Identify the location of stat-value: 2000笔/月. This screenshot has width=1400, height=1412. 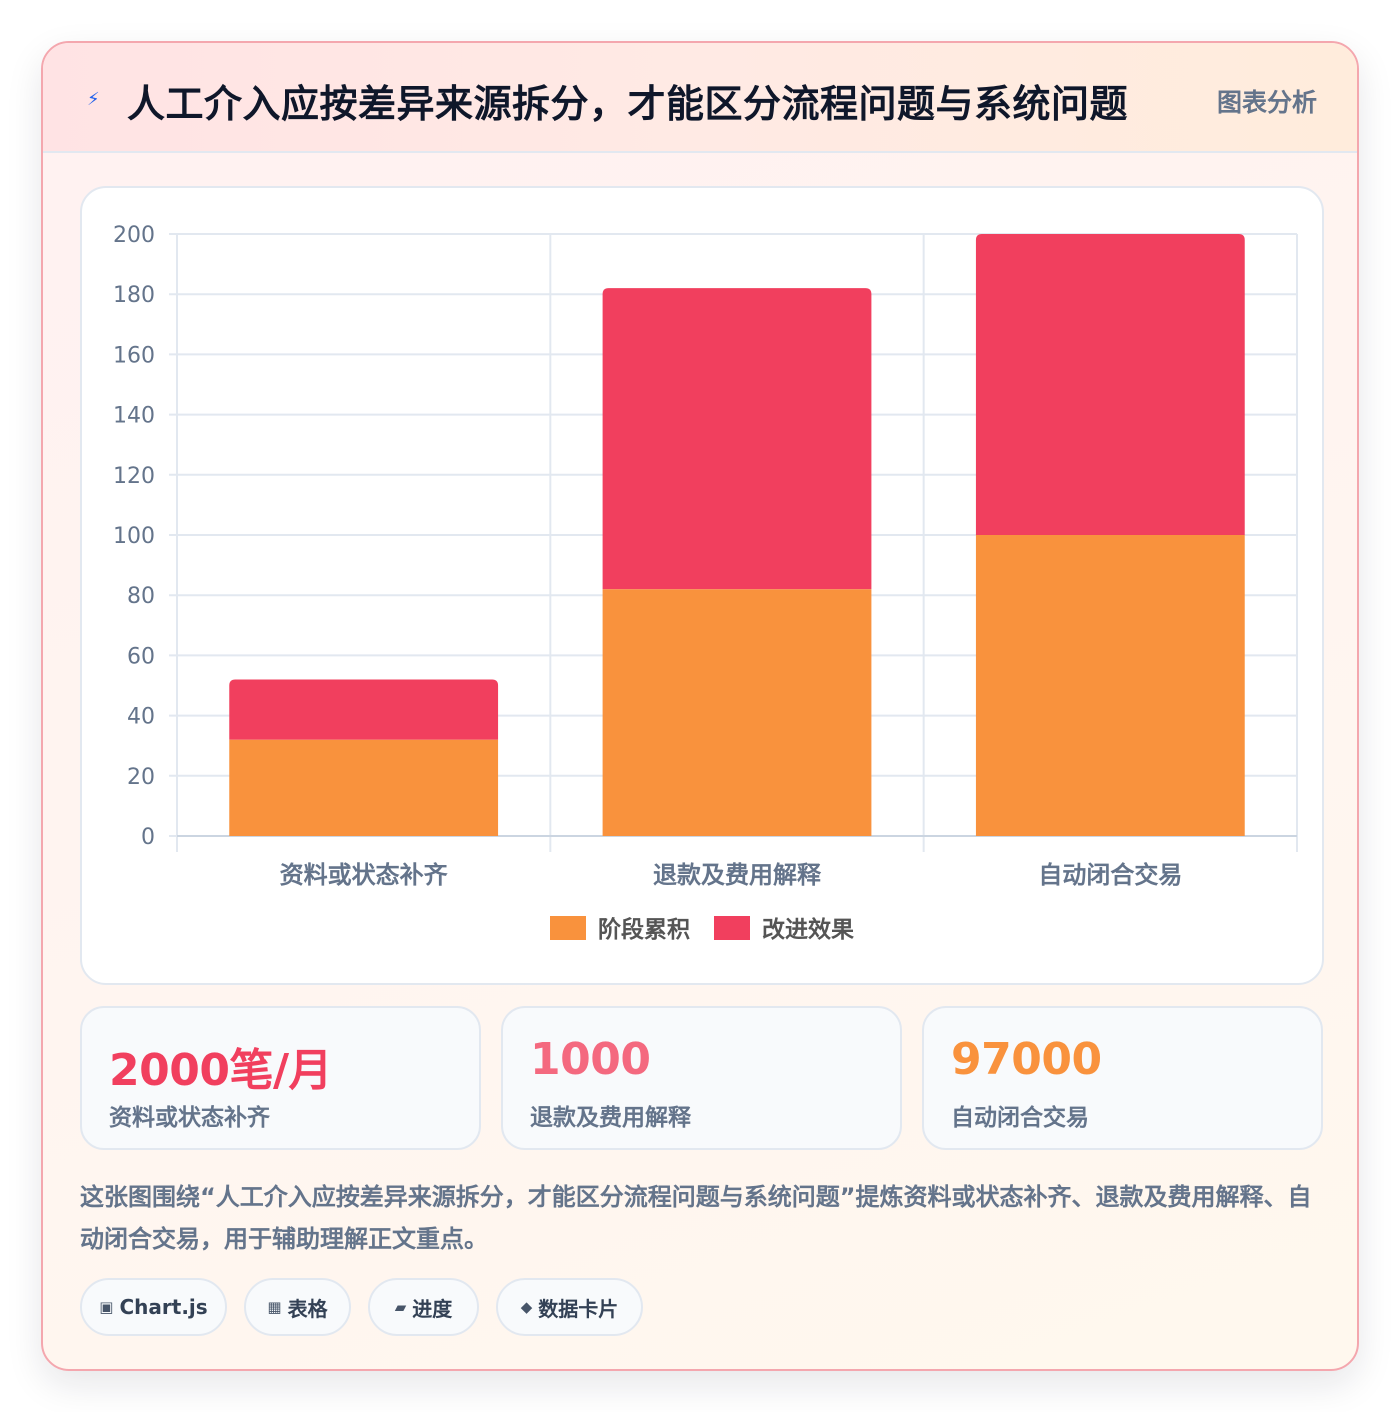
(221, 1070).